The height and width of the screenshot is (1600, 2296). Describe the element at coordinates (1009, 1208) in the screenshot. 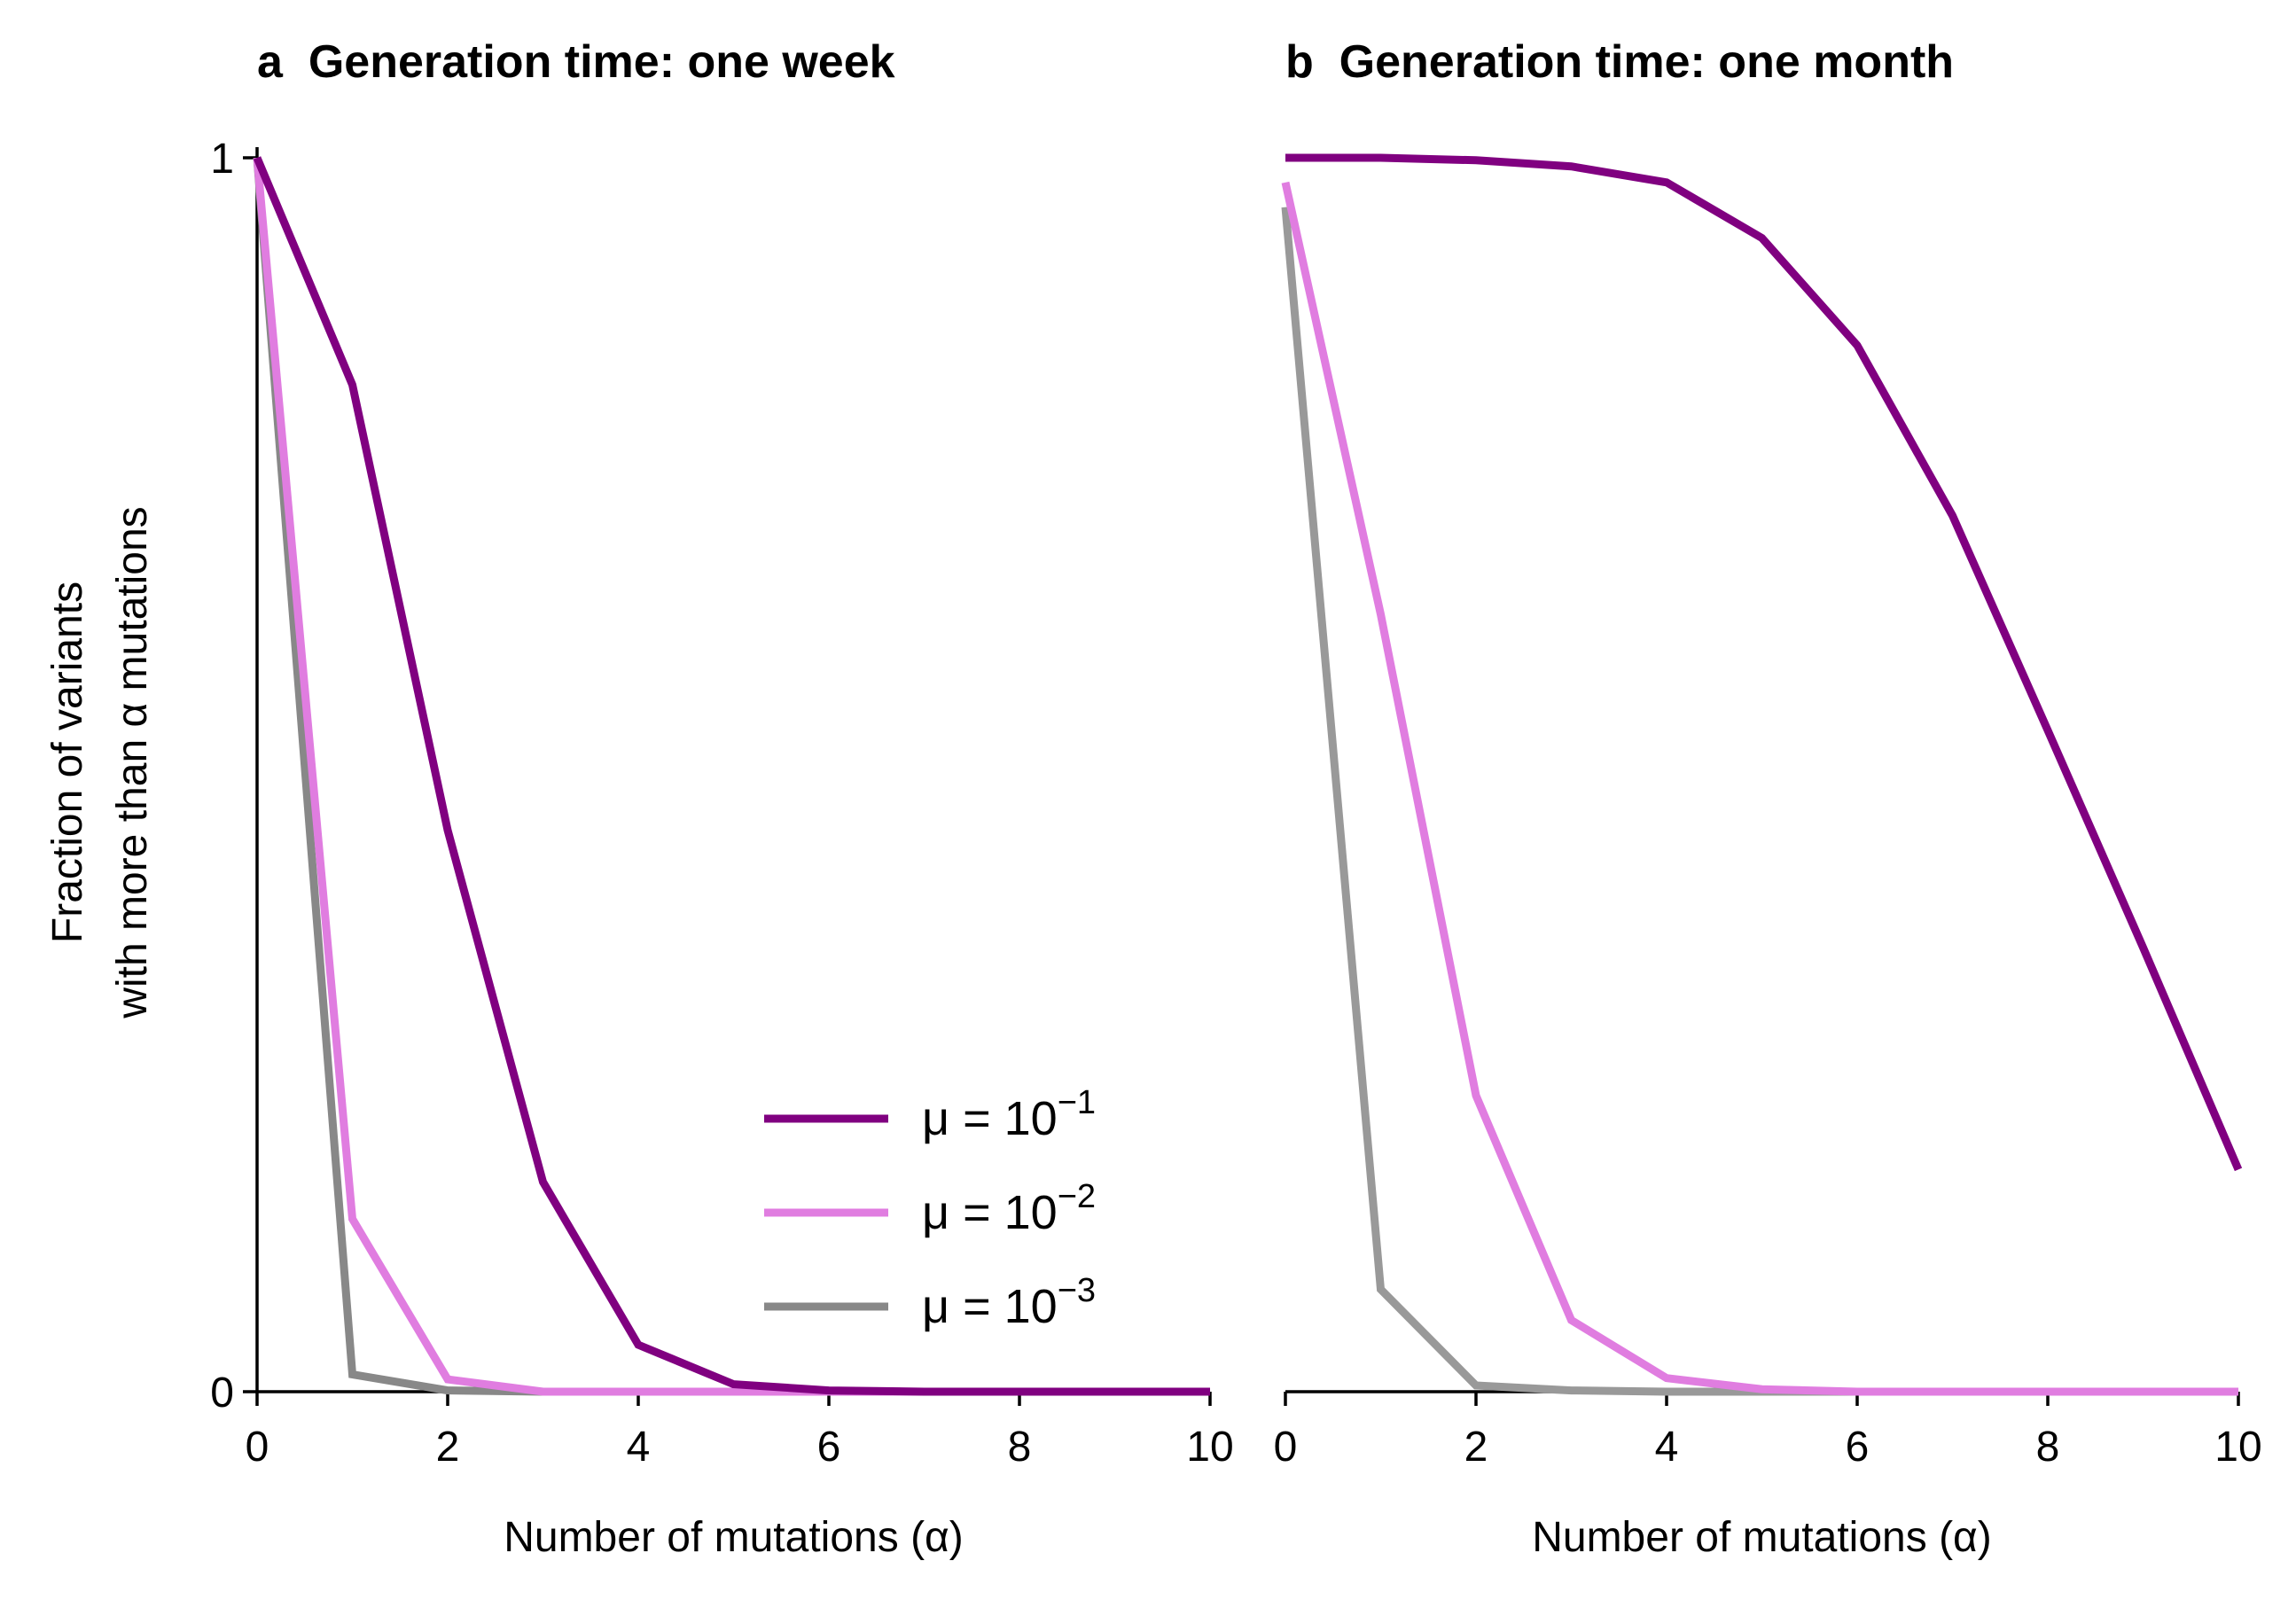

I see `legend-label: μ = 10−2` at that location.